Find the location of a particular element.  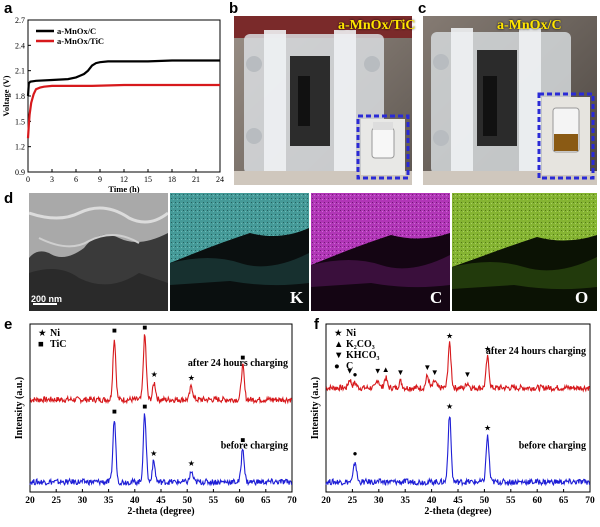

y-tick-label: 1.2 is located at coordinates (20, 147).